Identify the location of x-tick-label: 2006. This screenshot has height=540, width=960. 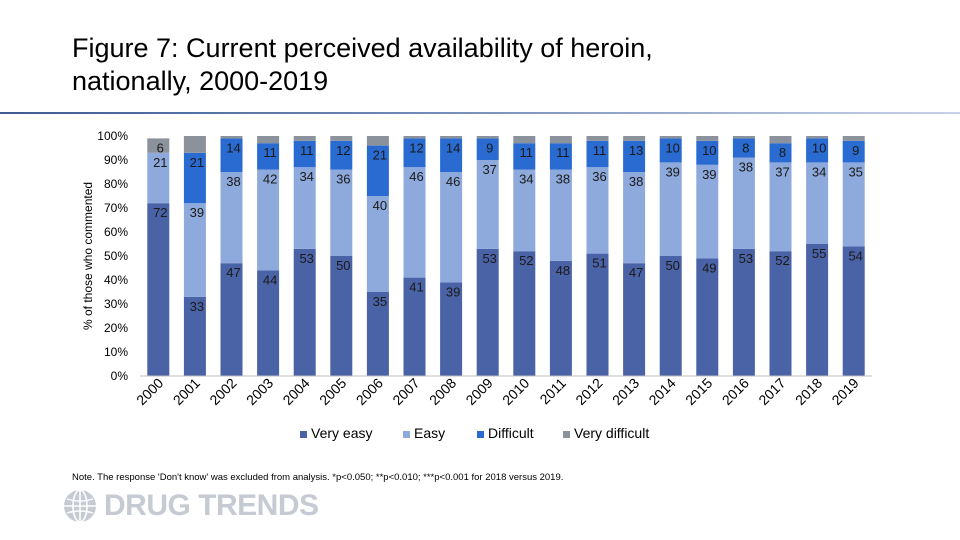
(369, 391).